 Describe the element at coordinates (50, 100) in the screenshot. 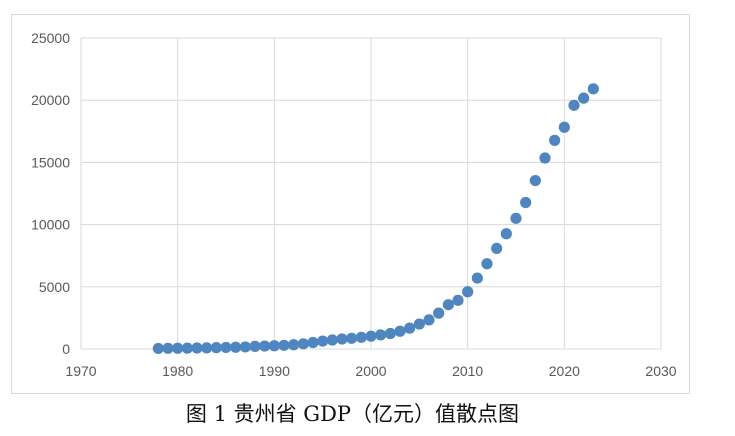

I see `y-tick-label: 20000` at that location.